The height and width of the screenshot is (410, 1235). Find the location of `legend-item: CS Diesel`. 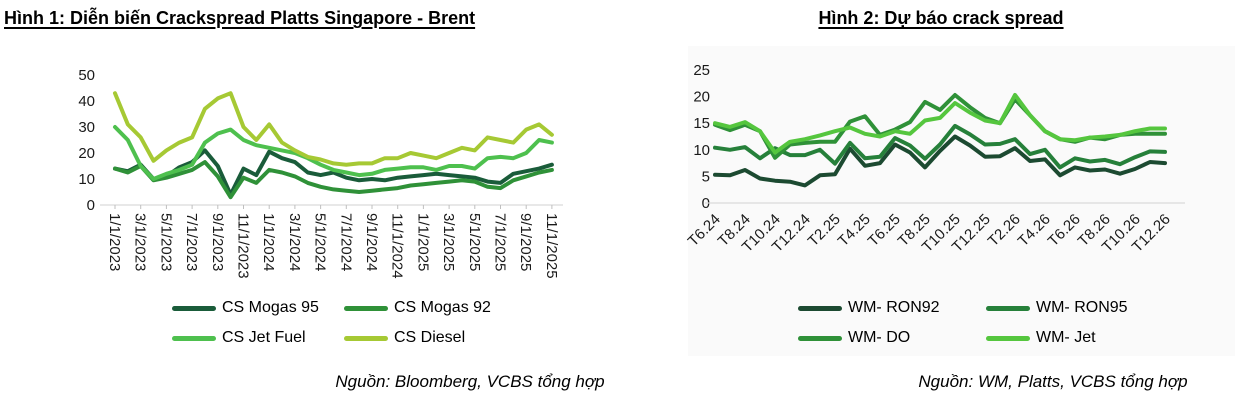

legend-item: CS Diesel is located at coordinates (430, 338).